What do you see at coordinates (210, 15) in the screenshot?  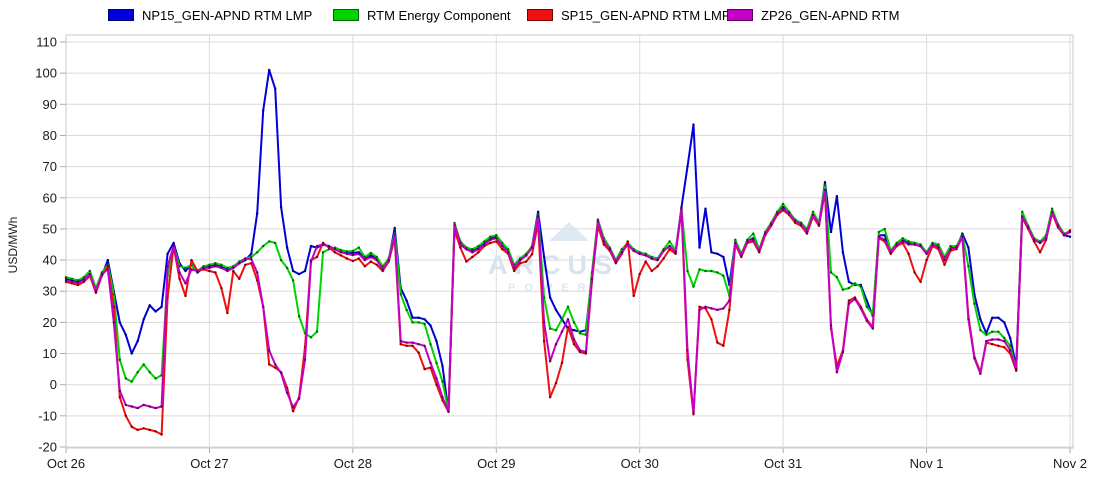 I see `legend-item-np15: NP15_GEN-APND RTM LMP` at bounding box center [210, 15].